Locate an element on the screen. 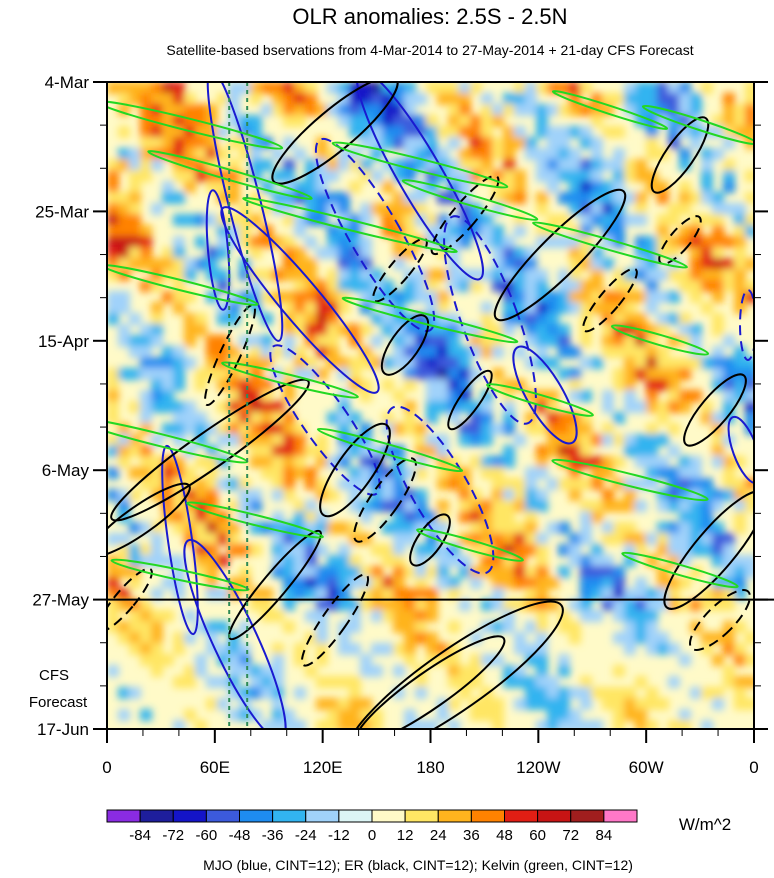  y-tick-label: 17-Jun is located at coordinates (63, 729).